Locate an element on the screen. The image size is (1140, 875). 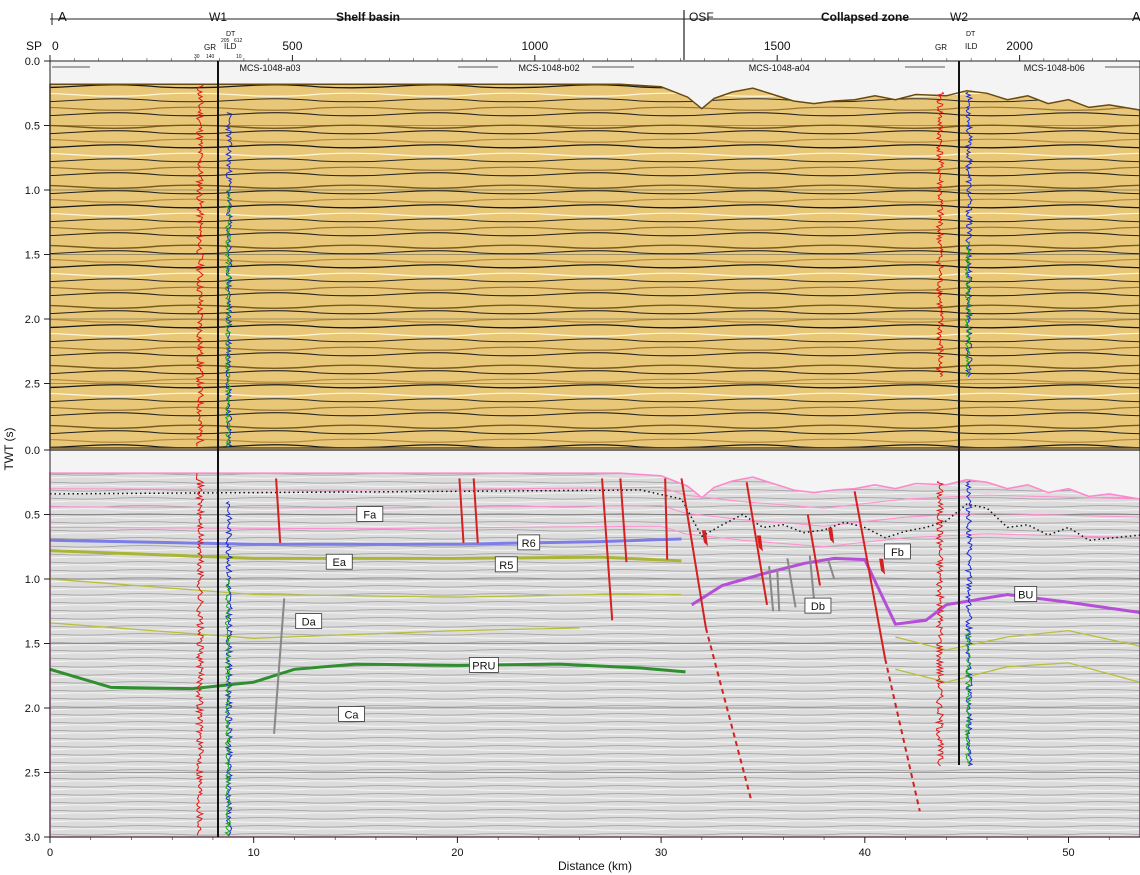
w2-gr-label: GR is located at coordinates (941, 47).